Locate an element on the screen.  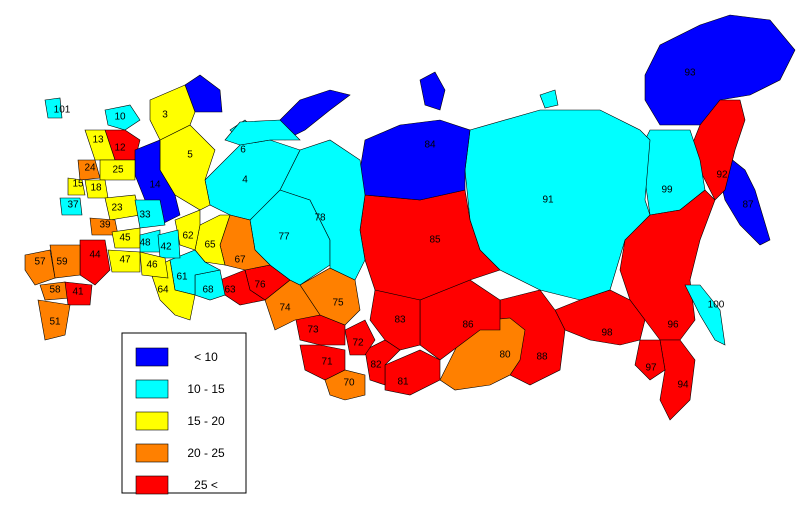
region-label: 10 is located at coordinates (120, 117).